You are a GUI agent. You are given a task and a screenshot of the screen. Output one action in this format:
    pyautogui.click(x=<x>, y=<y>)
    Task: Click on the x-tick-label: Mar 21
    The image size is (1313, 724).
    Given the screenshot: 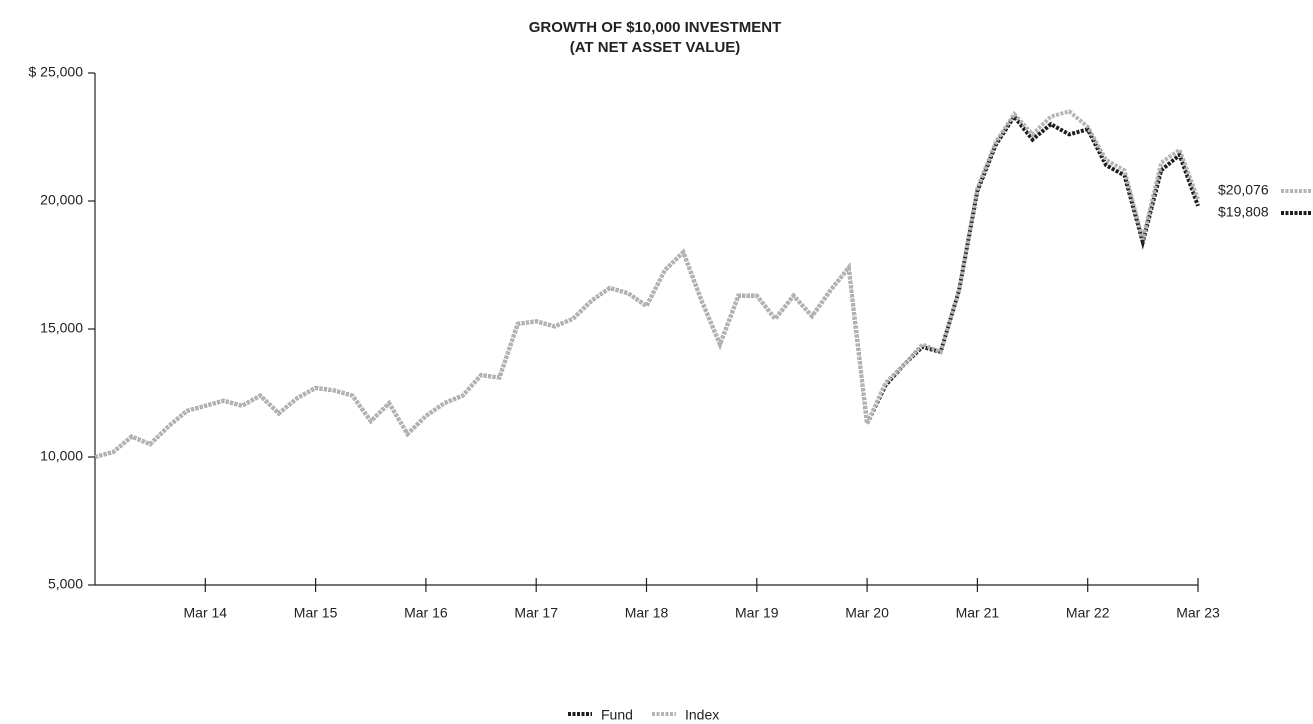 What is the action you would take?
    pyautogui.click(x=978, y=613)
    